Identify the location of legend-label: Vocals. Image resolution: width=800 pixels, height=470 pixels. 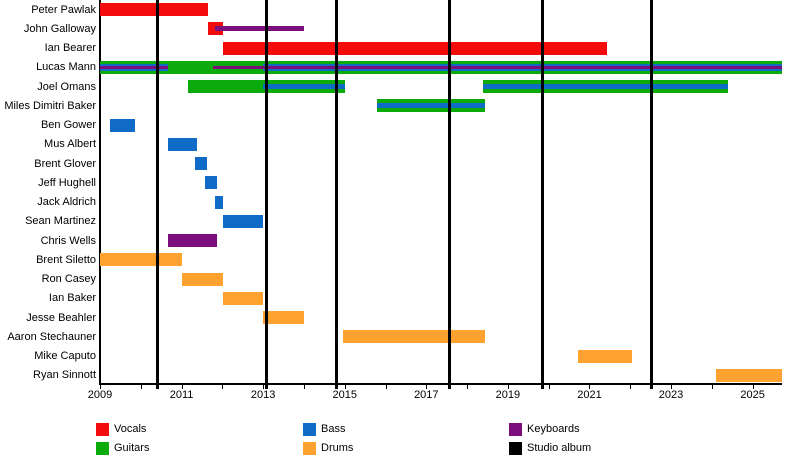
(130, 429).